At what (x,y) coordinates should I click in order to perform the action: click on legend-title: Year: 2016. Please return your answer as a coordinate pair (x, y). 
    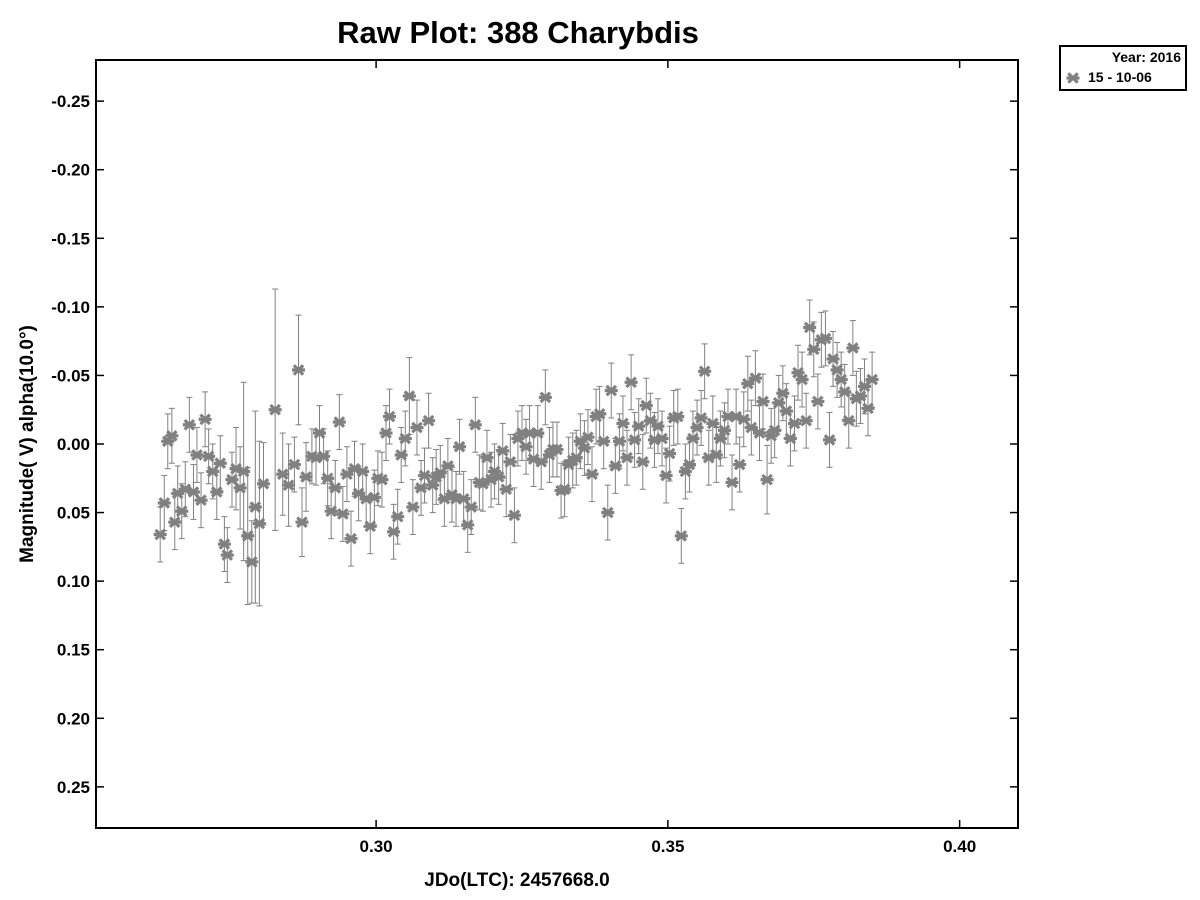
    Looking at the image, I should click on (1146, 57).